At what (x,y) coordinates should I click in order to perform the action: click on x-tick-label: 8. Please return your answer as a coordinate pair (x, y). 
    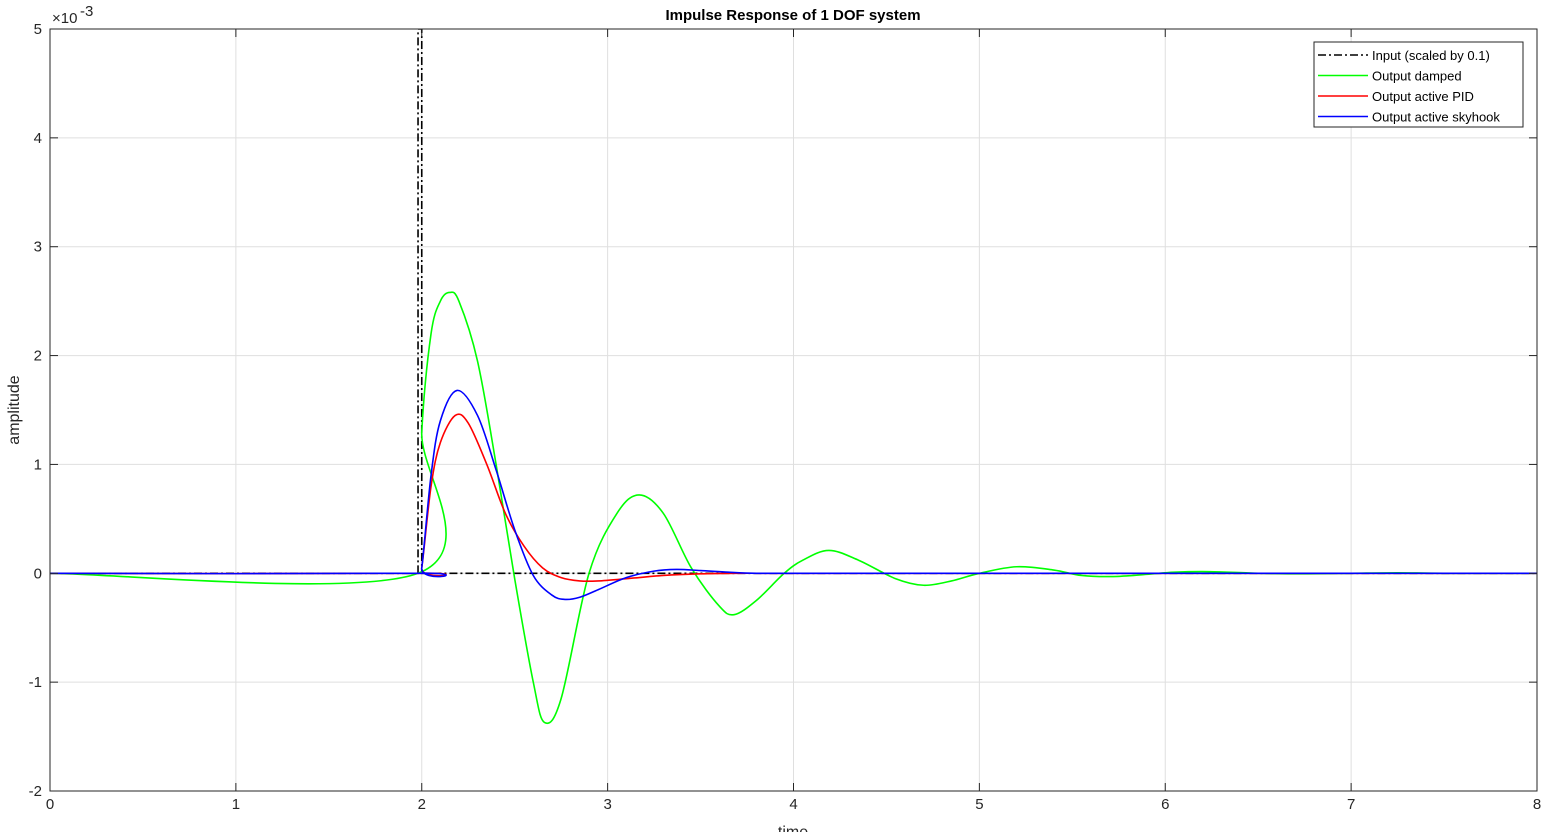
    Looking at the image, I should click on (1537, 804).